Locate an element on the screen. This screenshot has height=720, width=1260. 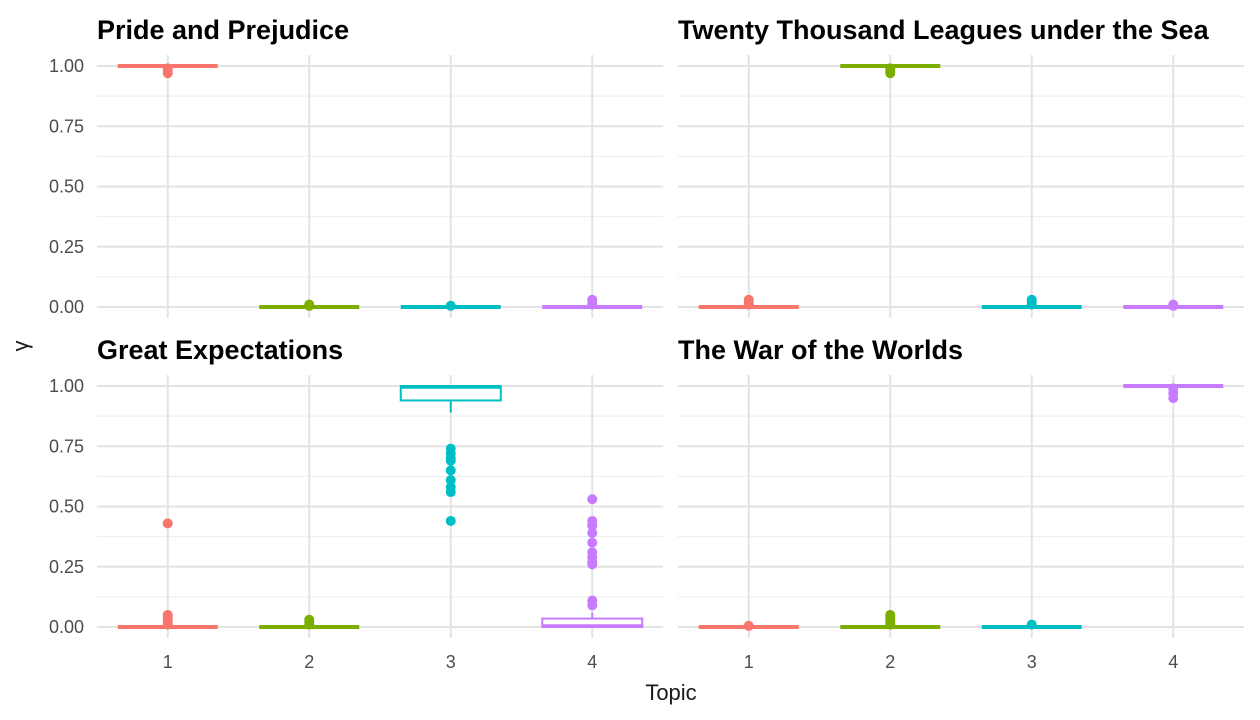
panel-title: The War of the Worlds is located at coordinates (820, 350).